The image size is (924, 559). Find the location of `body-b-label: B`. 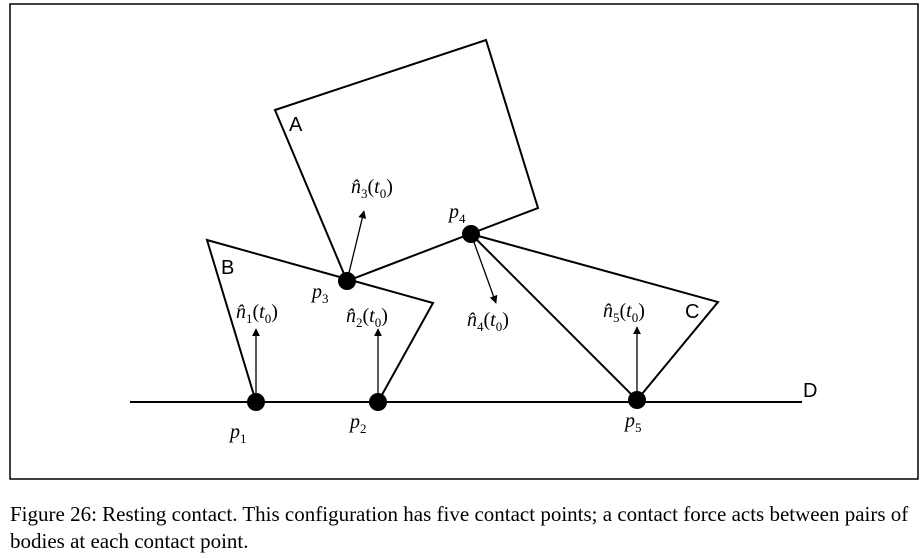

body-b-label: B is located at coordinates (227, 268).